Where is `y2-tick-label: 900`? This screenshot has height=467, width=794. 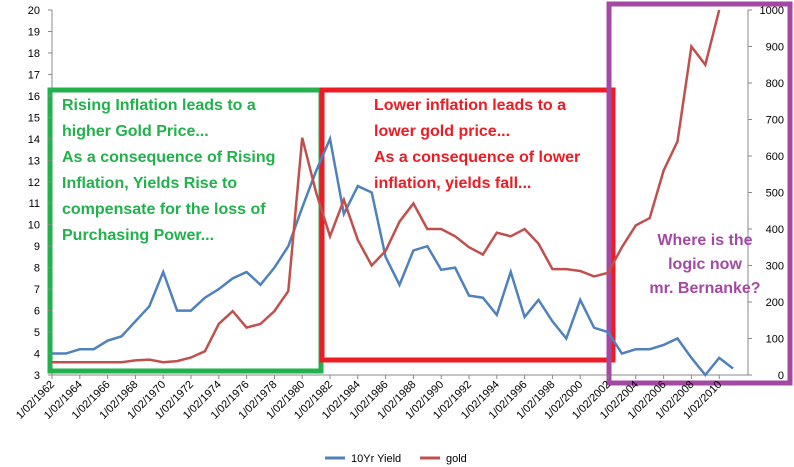 y2-tick-label: 900 is located at coordinates (775, 48).